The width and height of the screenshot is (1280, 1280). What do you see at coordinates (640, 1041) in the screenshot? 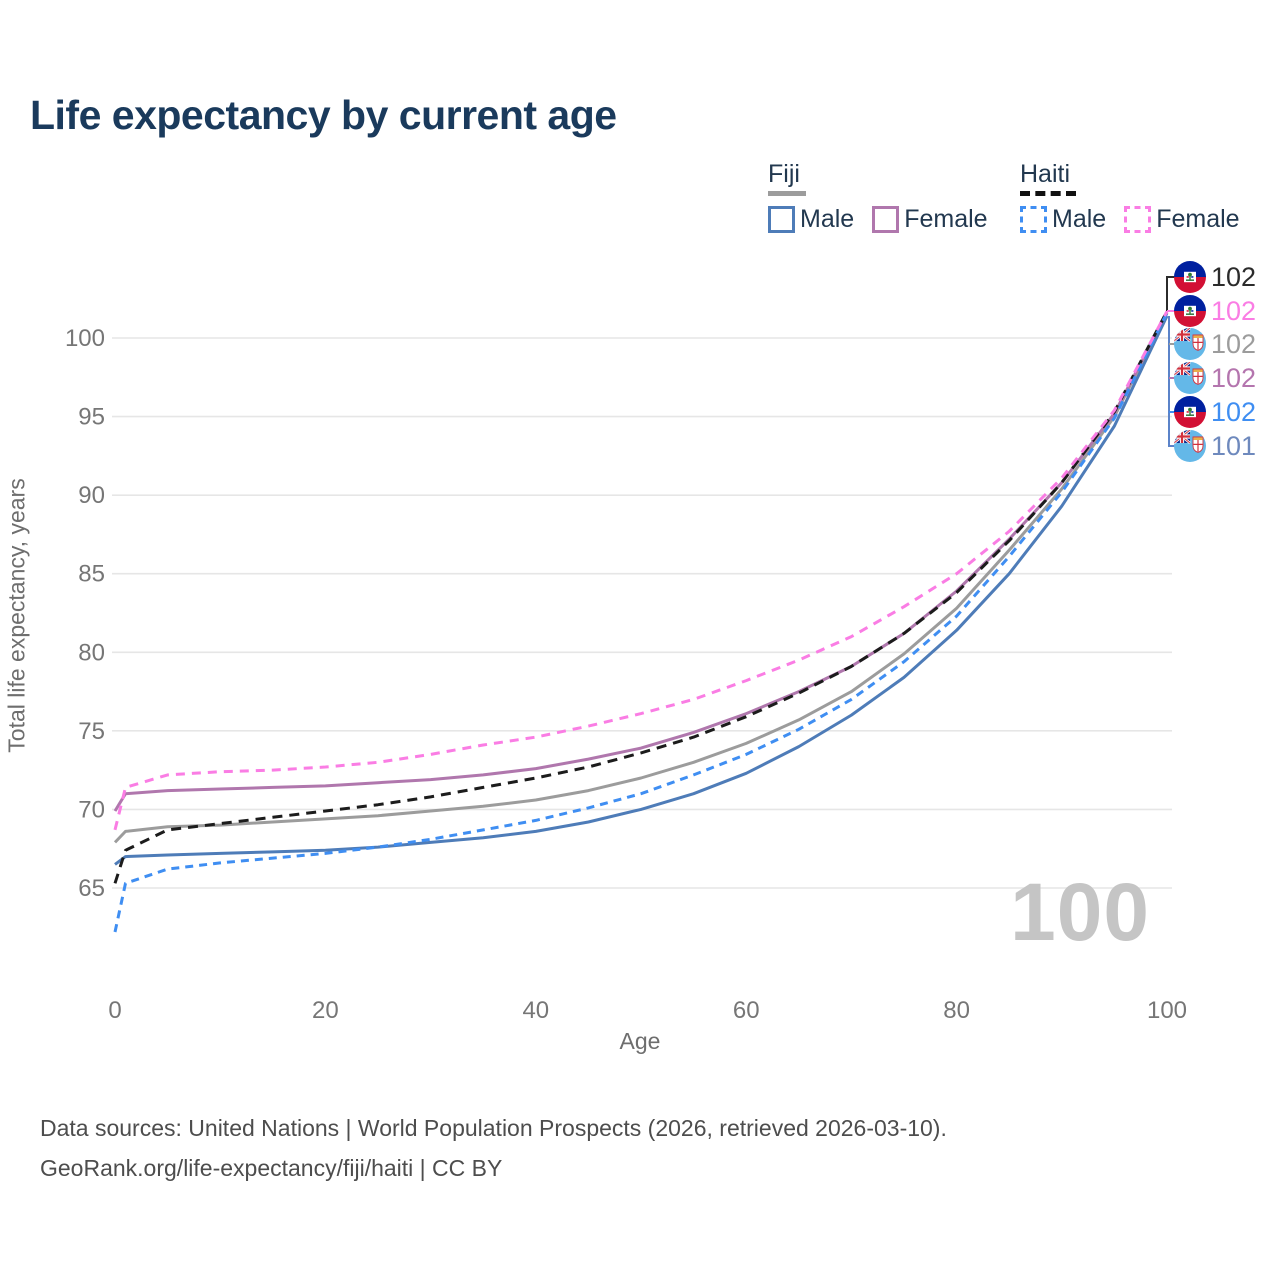
I see `x-axis-title: Age` at bounding box center [640, 1041].